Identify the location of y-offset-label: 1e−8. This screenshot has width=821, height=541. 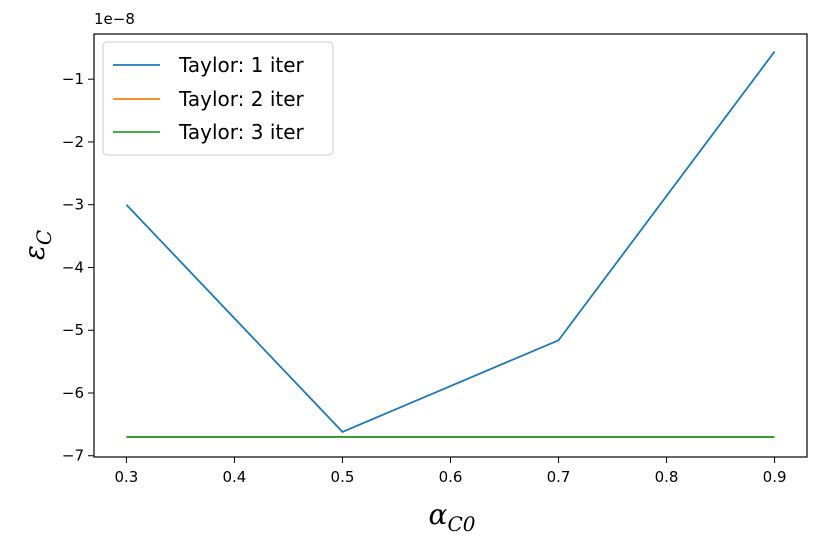
(114, 19).